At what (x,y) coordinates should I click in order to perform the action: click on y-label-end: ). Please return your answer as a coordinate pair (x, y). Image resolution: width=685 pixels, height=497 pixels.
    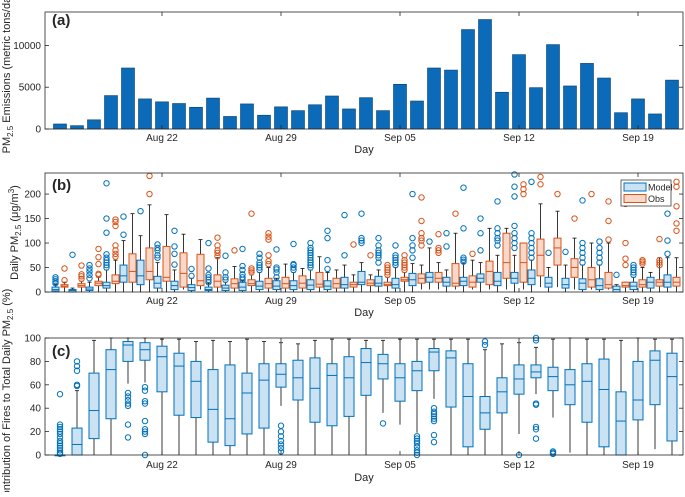
    Looking at the image, I should click on (15, 187).